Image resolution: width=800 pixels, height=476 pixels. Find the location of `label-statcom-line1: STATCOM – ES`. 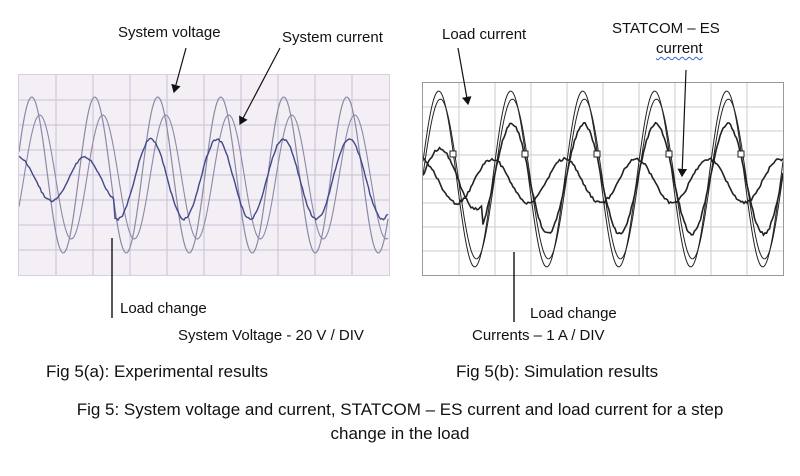

label-statcom-line1: STATCOM – ES is located at coordinates (666, 28).